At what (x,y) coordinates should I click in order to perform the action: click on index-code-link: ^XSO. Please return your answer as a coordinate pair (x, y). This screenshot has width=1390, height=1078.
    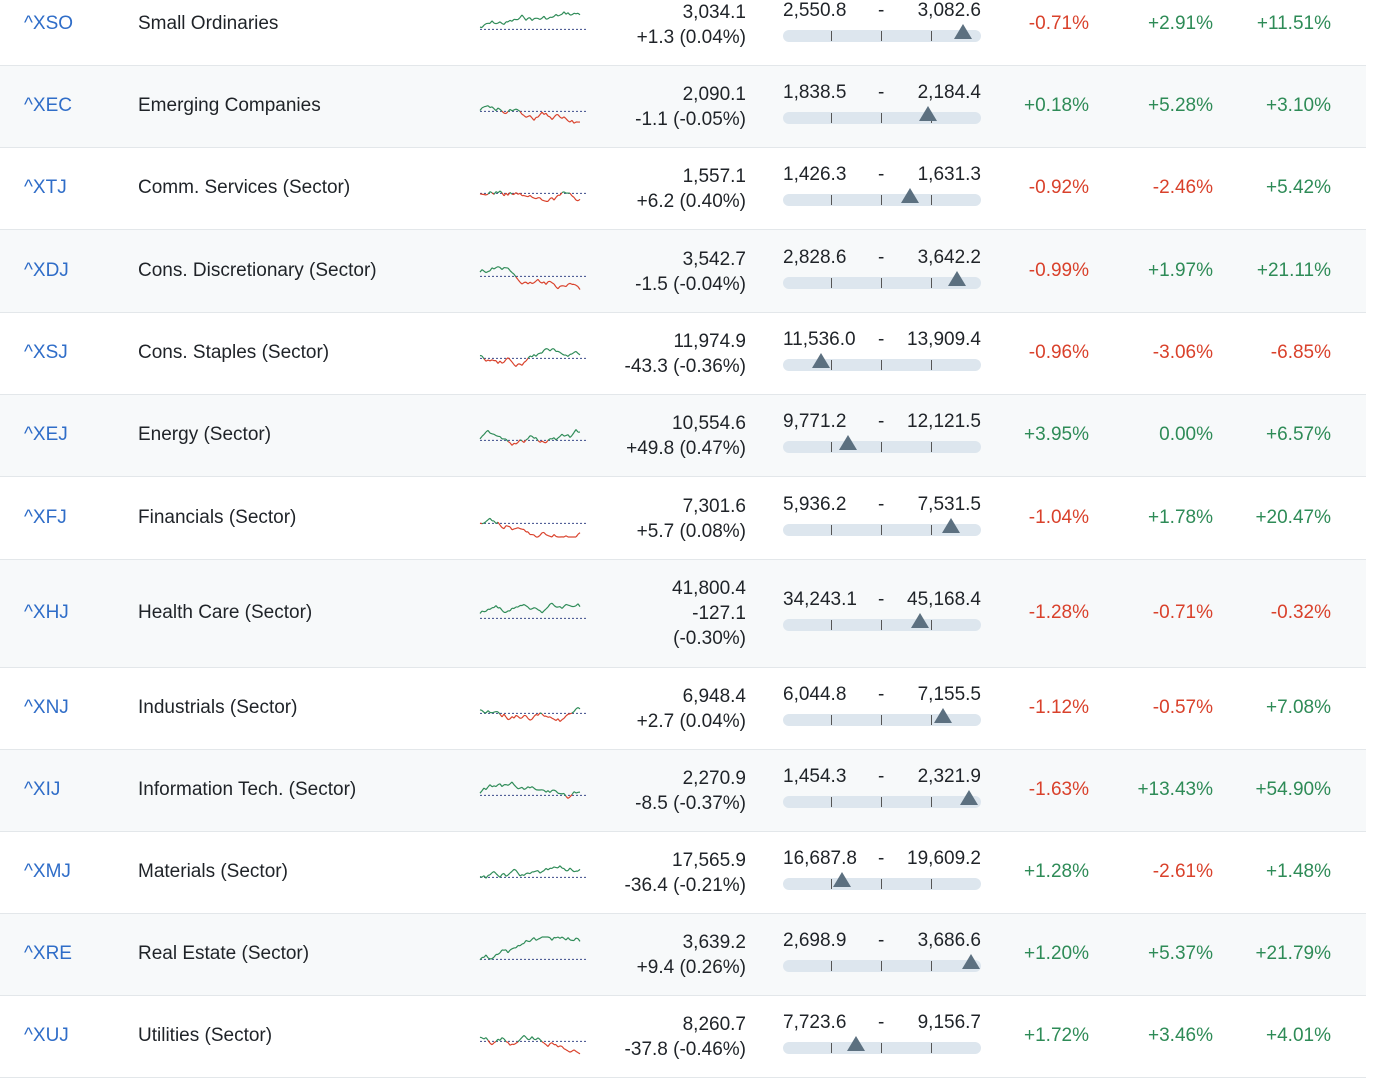
    Looking at the image, I should click on (48, 24).